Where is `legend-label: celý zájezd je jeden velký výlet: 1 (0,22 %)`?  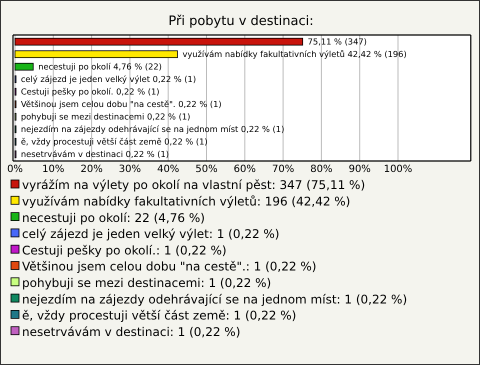
legend-label: celý zájezd je jeden velký výlet: 1 (0,22 %) is located at coordinates (151, 234).